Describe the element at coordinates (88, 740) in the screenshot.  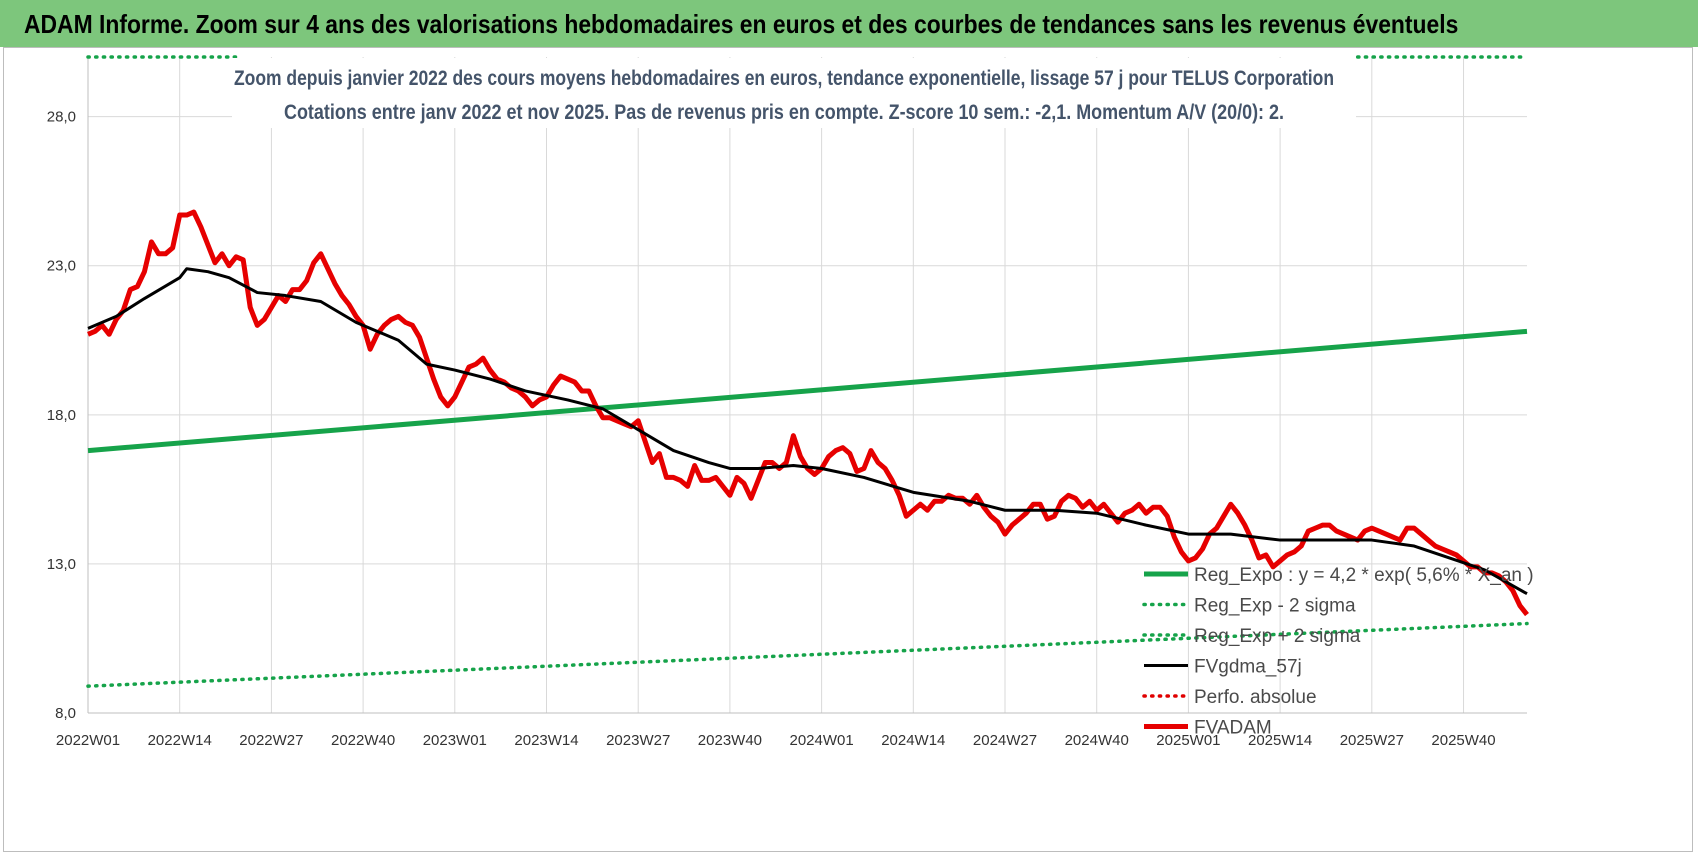
I see `x-tick-label: 2022W01` at that location.